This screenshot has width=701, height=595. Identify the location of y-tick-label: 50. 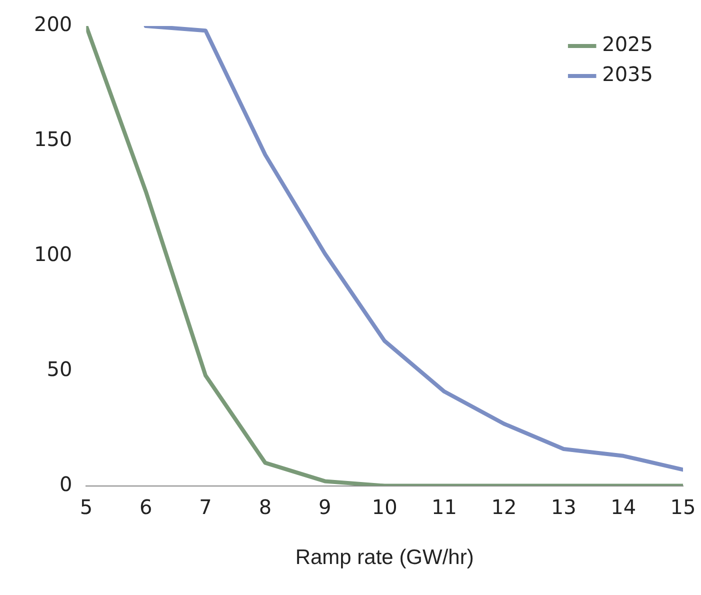
(59, 369).